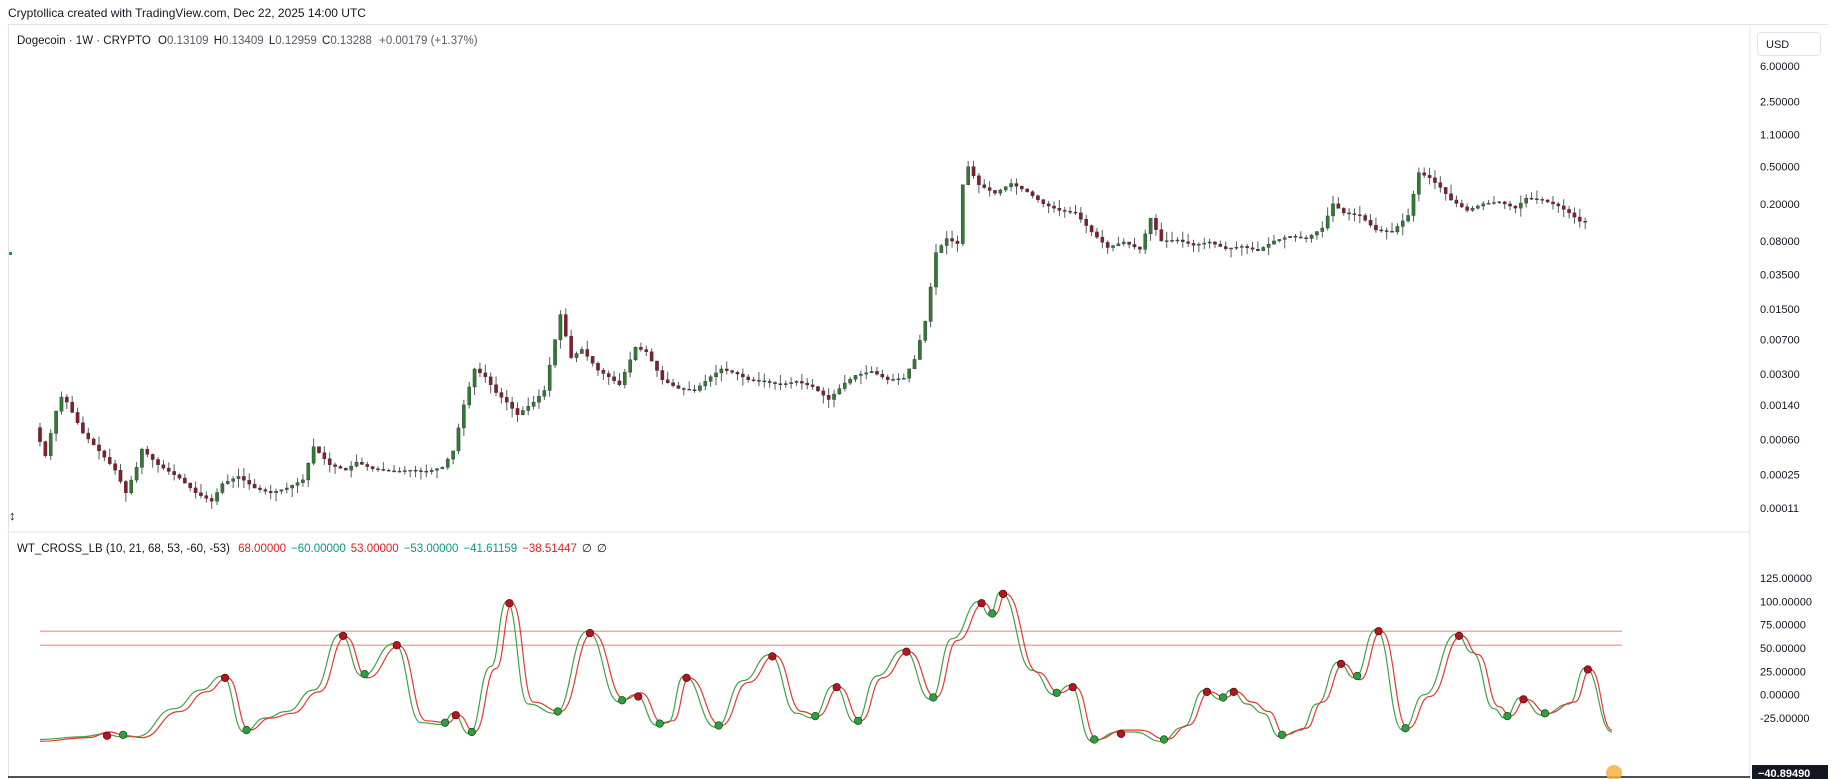  What do you see at coordinates (1789, 44) in the screenshot?
I see `currency-selector: USD` at bounding box center [1789, 44].